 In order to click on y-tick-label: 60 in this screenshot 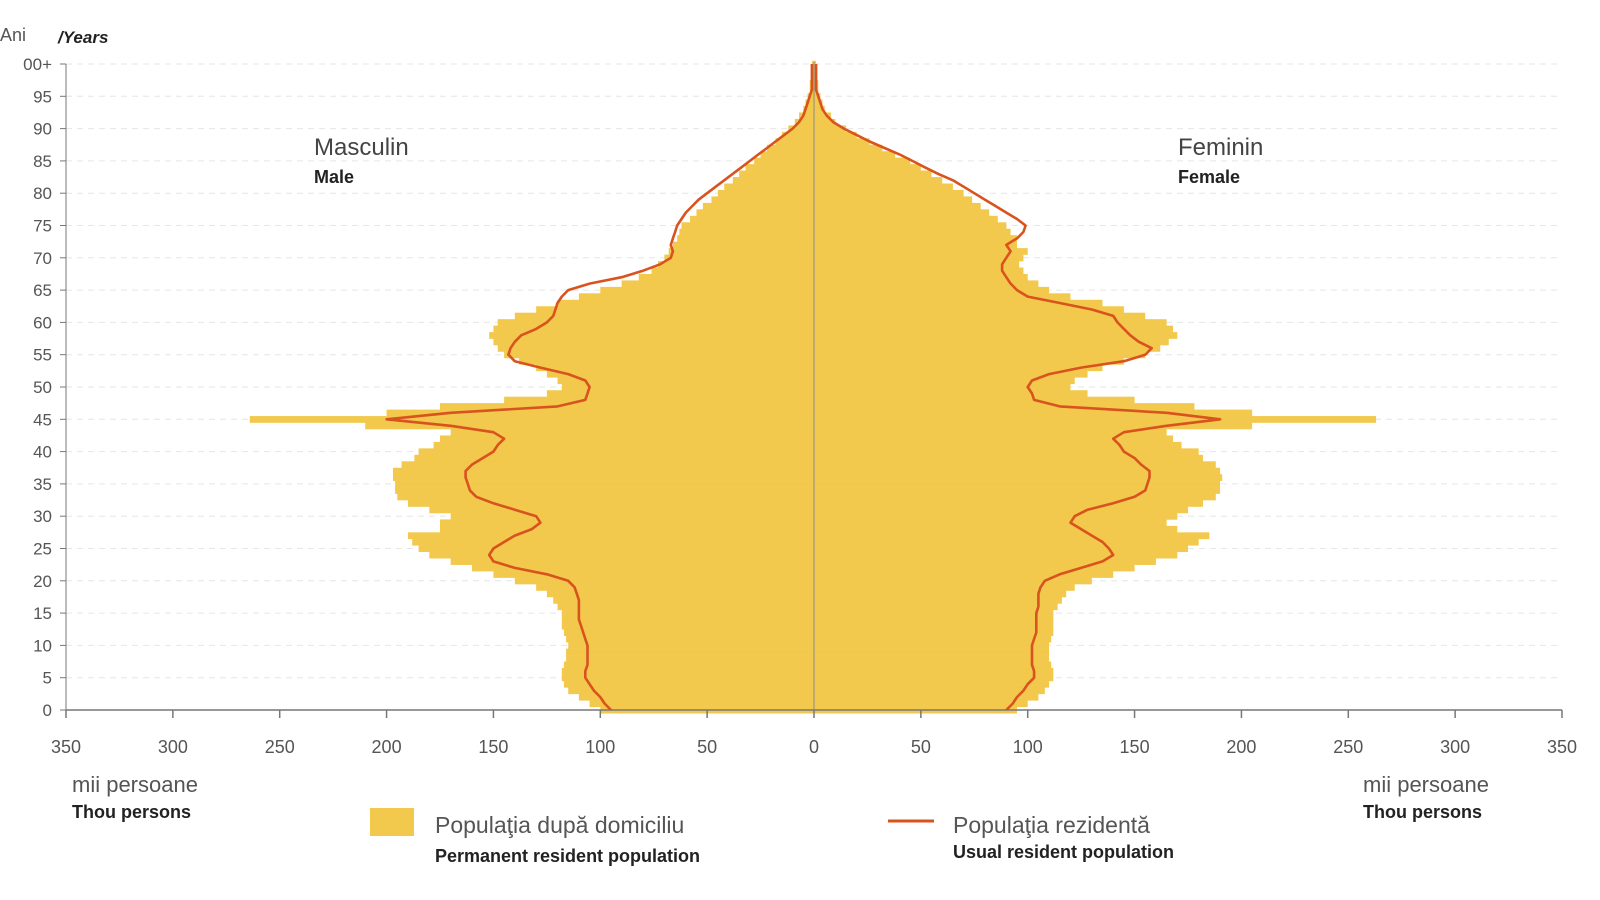, I will do `click(42, 322)`.